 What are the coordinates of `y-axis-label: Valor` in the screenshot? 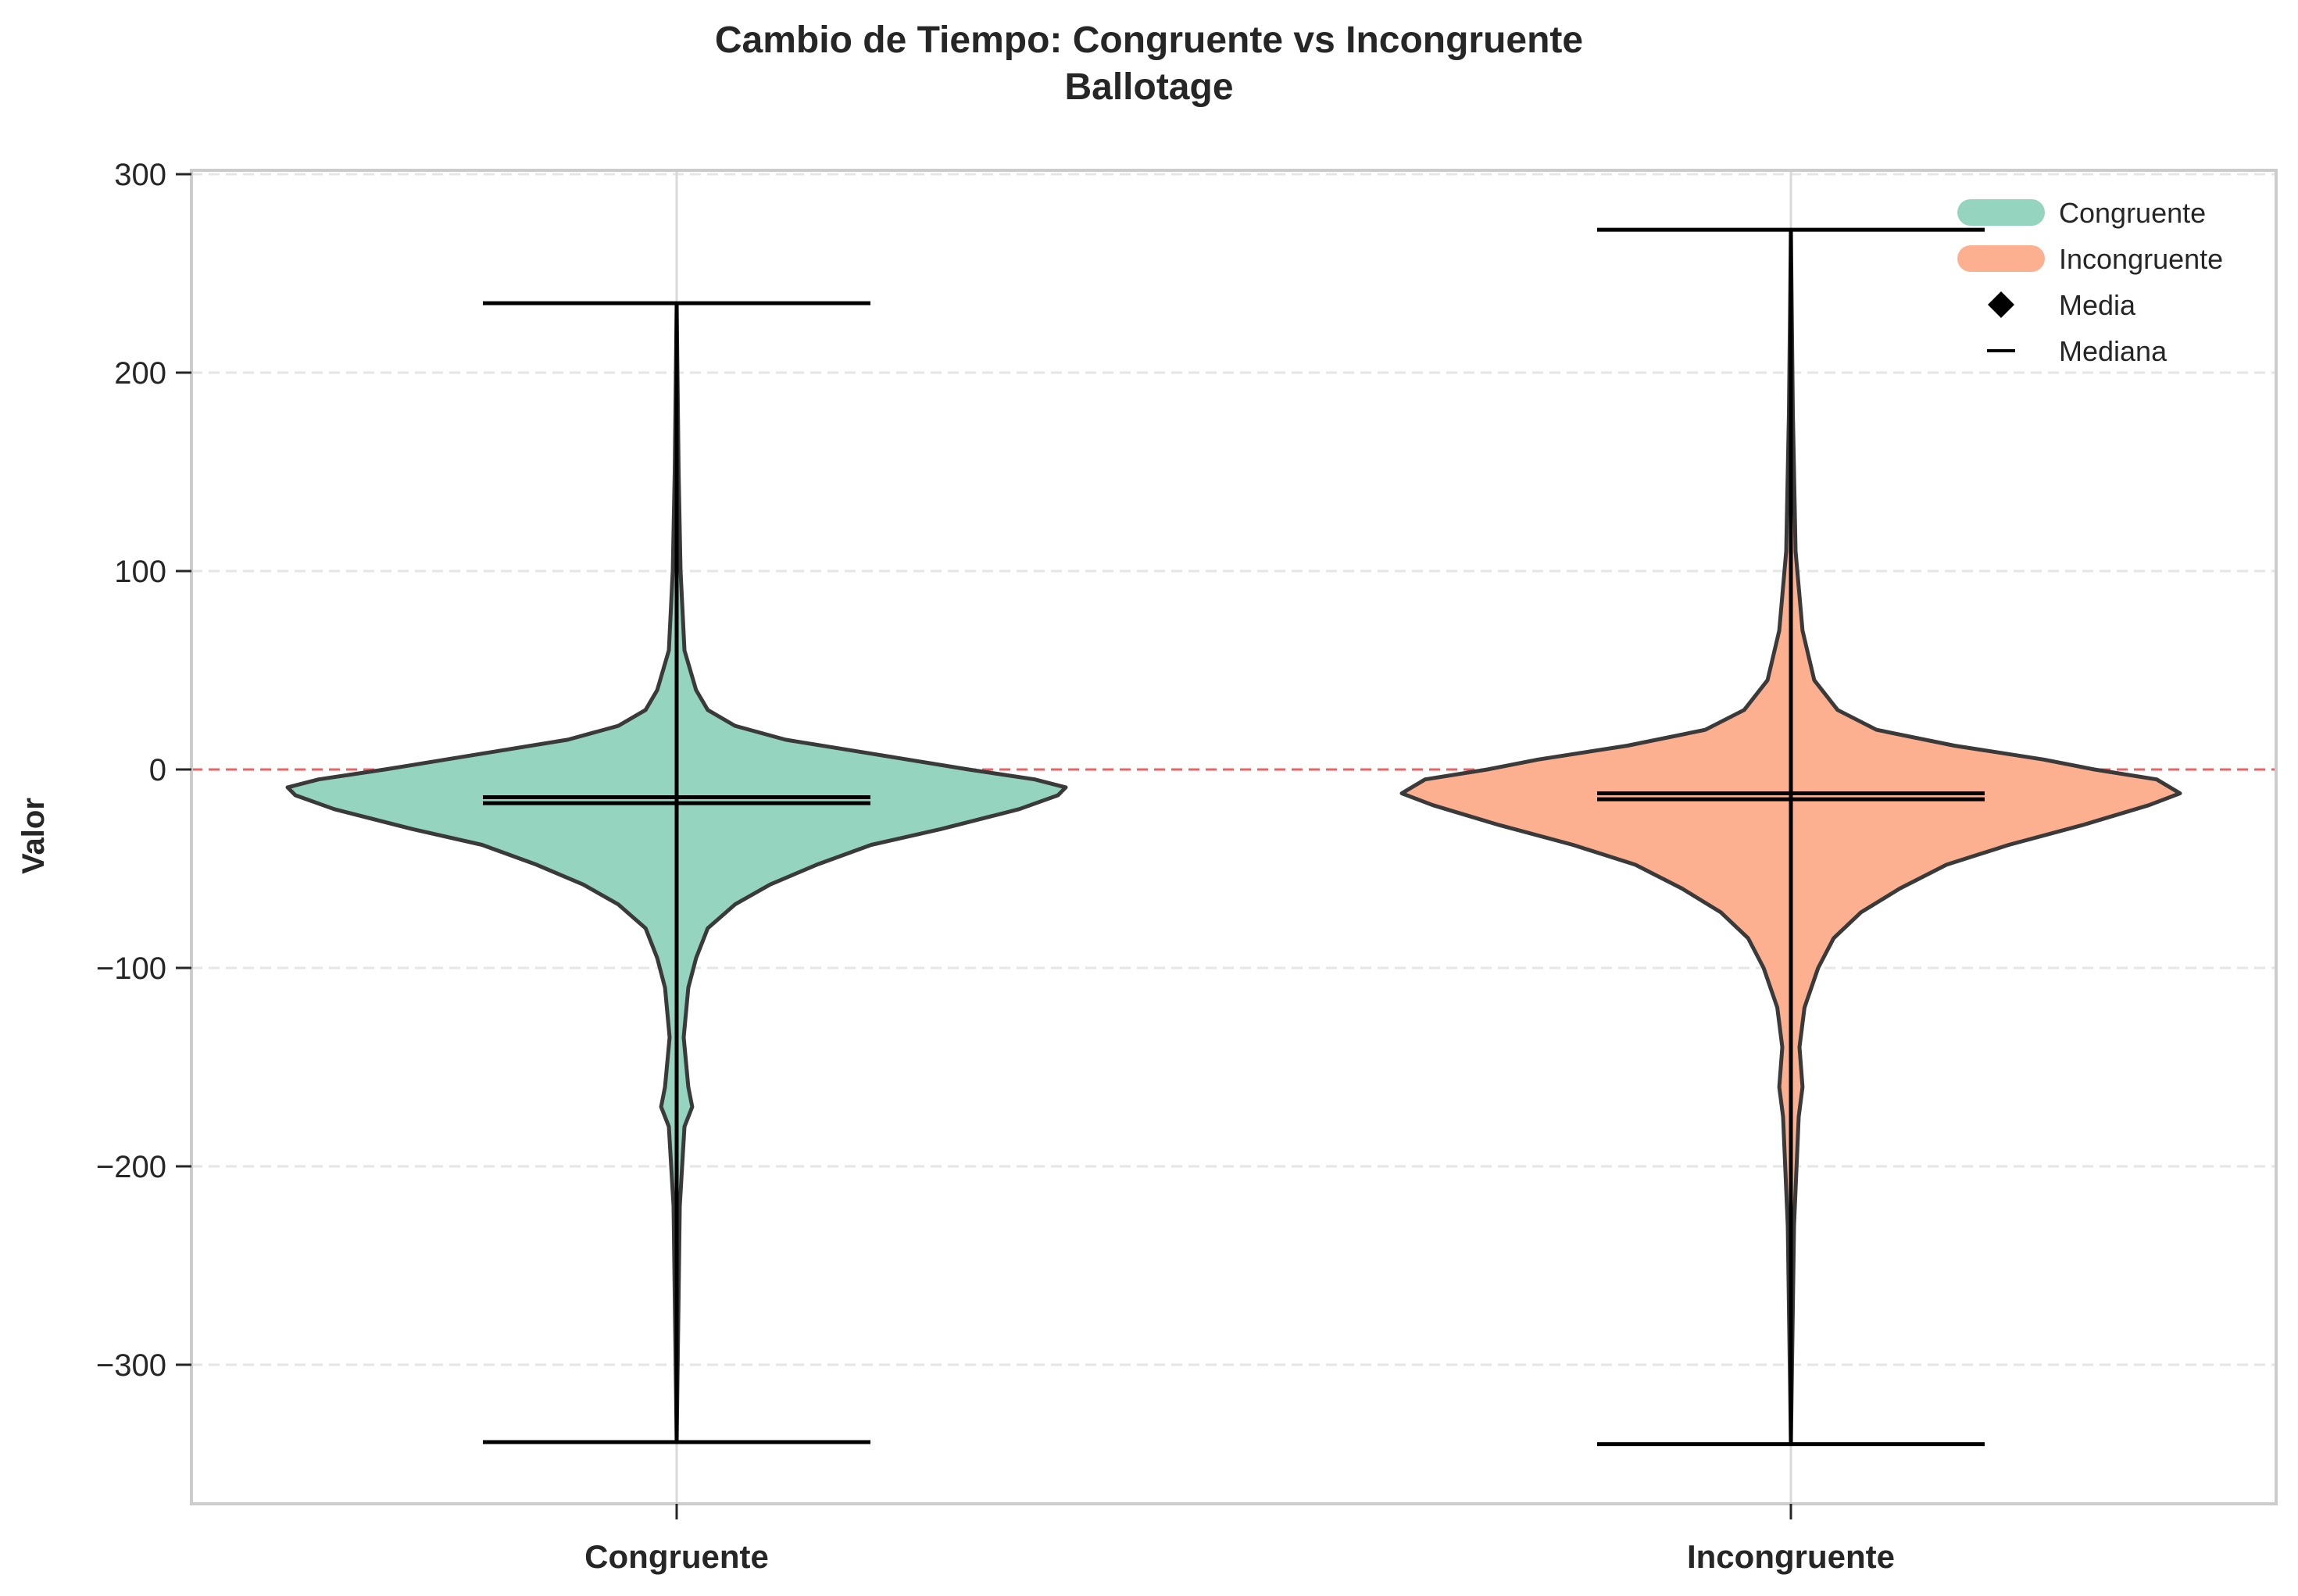 It's located at (33, 836).